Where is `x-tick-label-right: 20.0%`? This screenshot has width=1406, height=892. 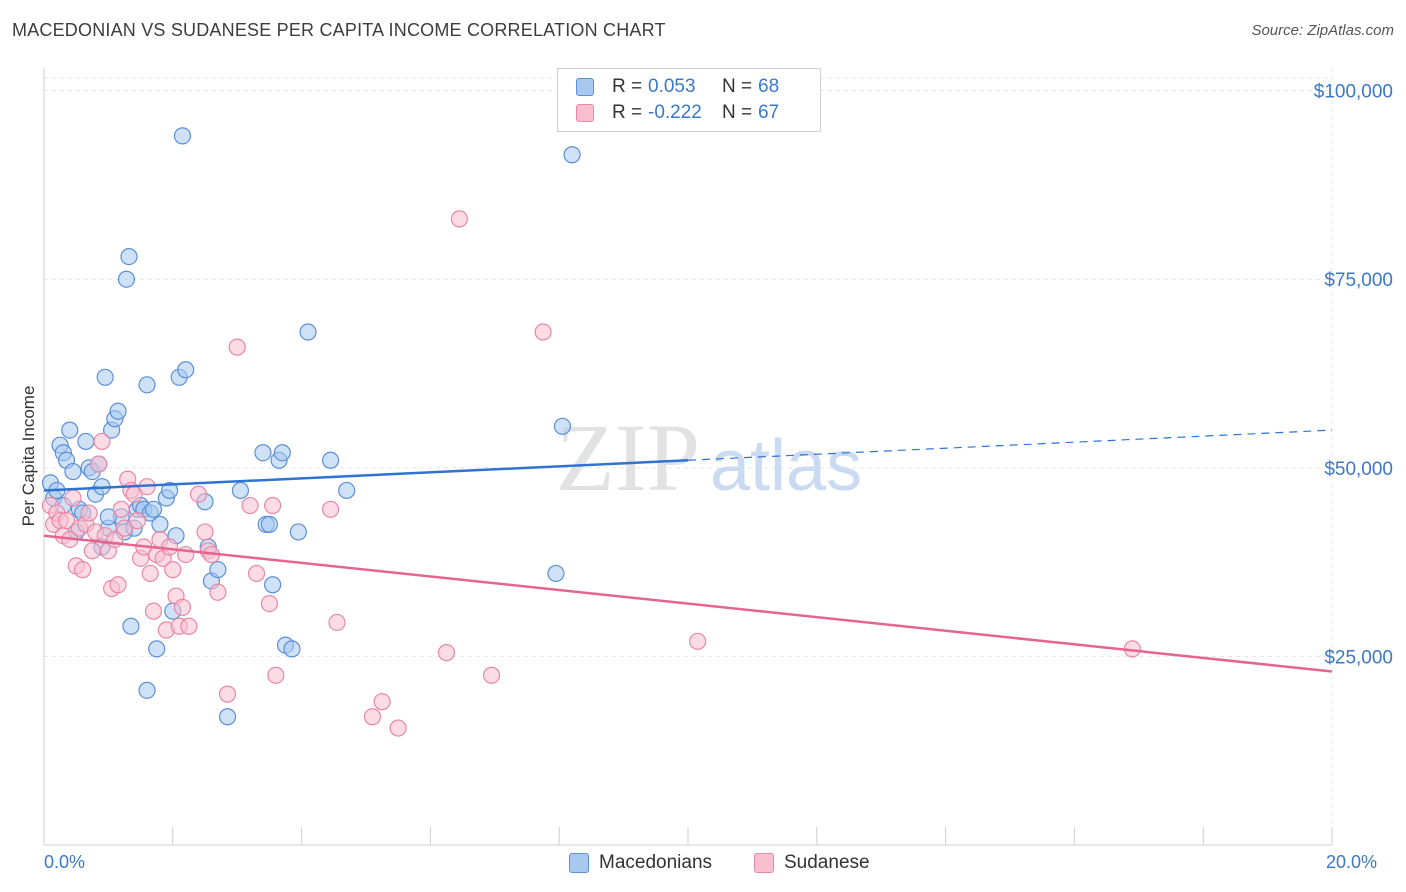 x-tick-label-right: 20.0% is located at coordinates (1352, 862).